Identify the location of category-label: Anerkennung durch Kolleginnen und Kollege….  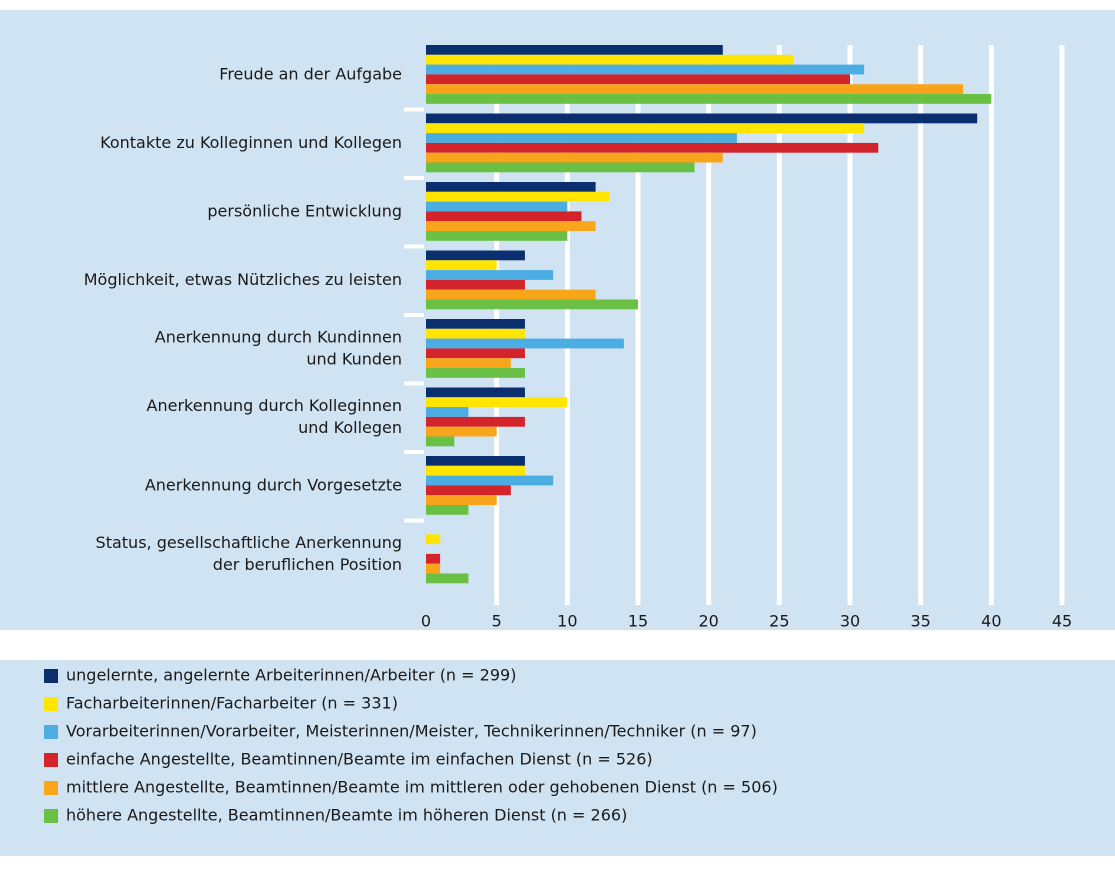
(274, 415).